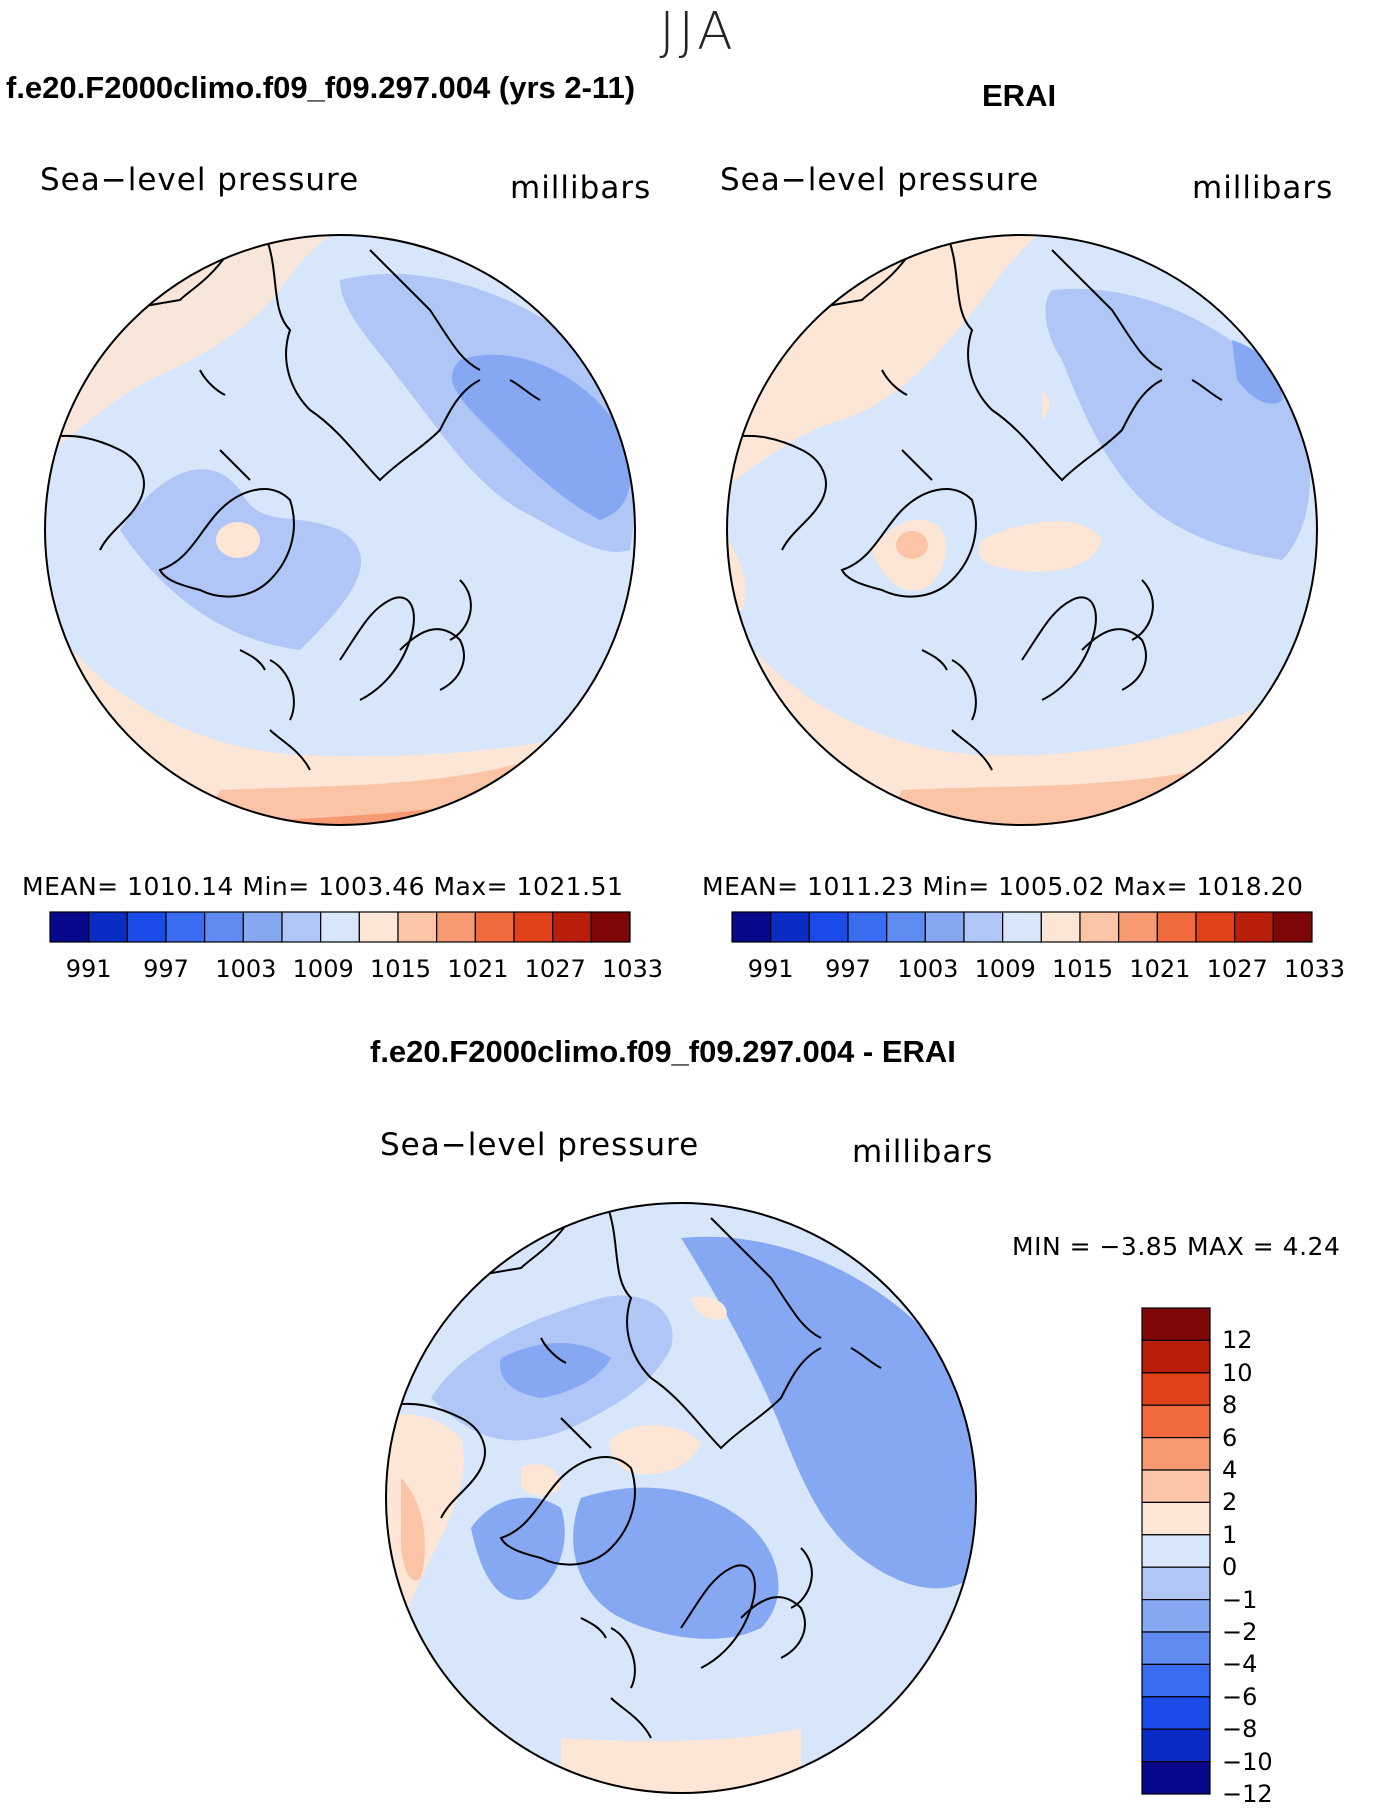  I want to click on colorbar-tick-label: 8, so click(1230, 1405).